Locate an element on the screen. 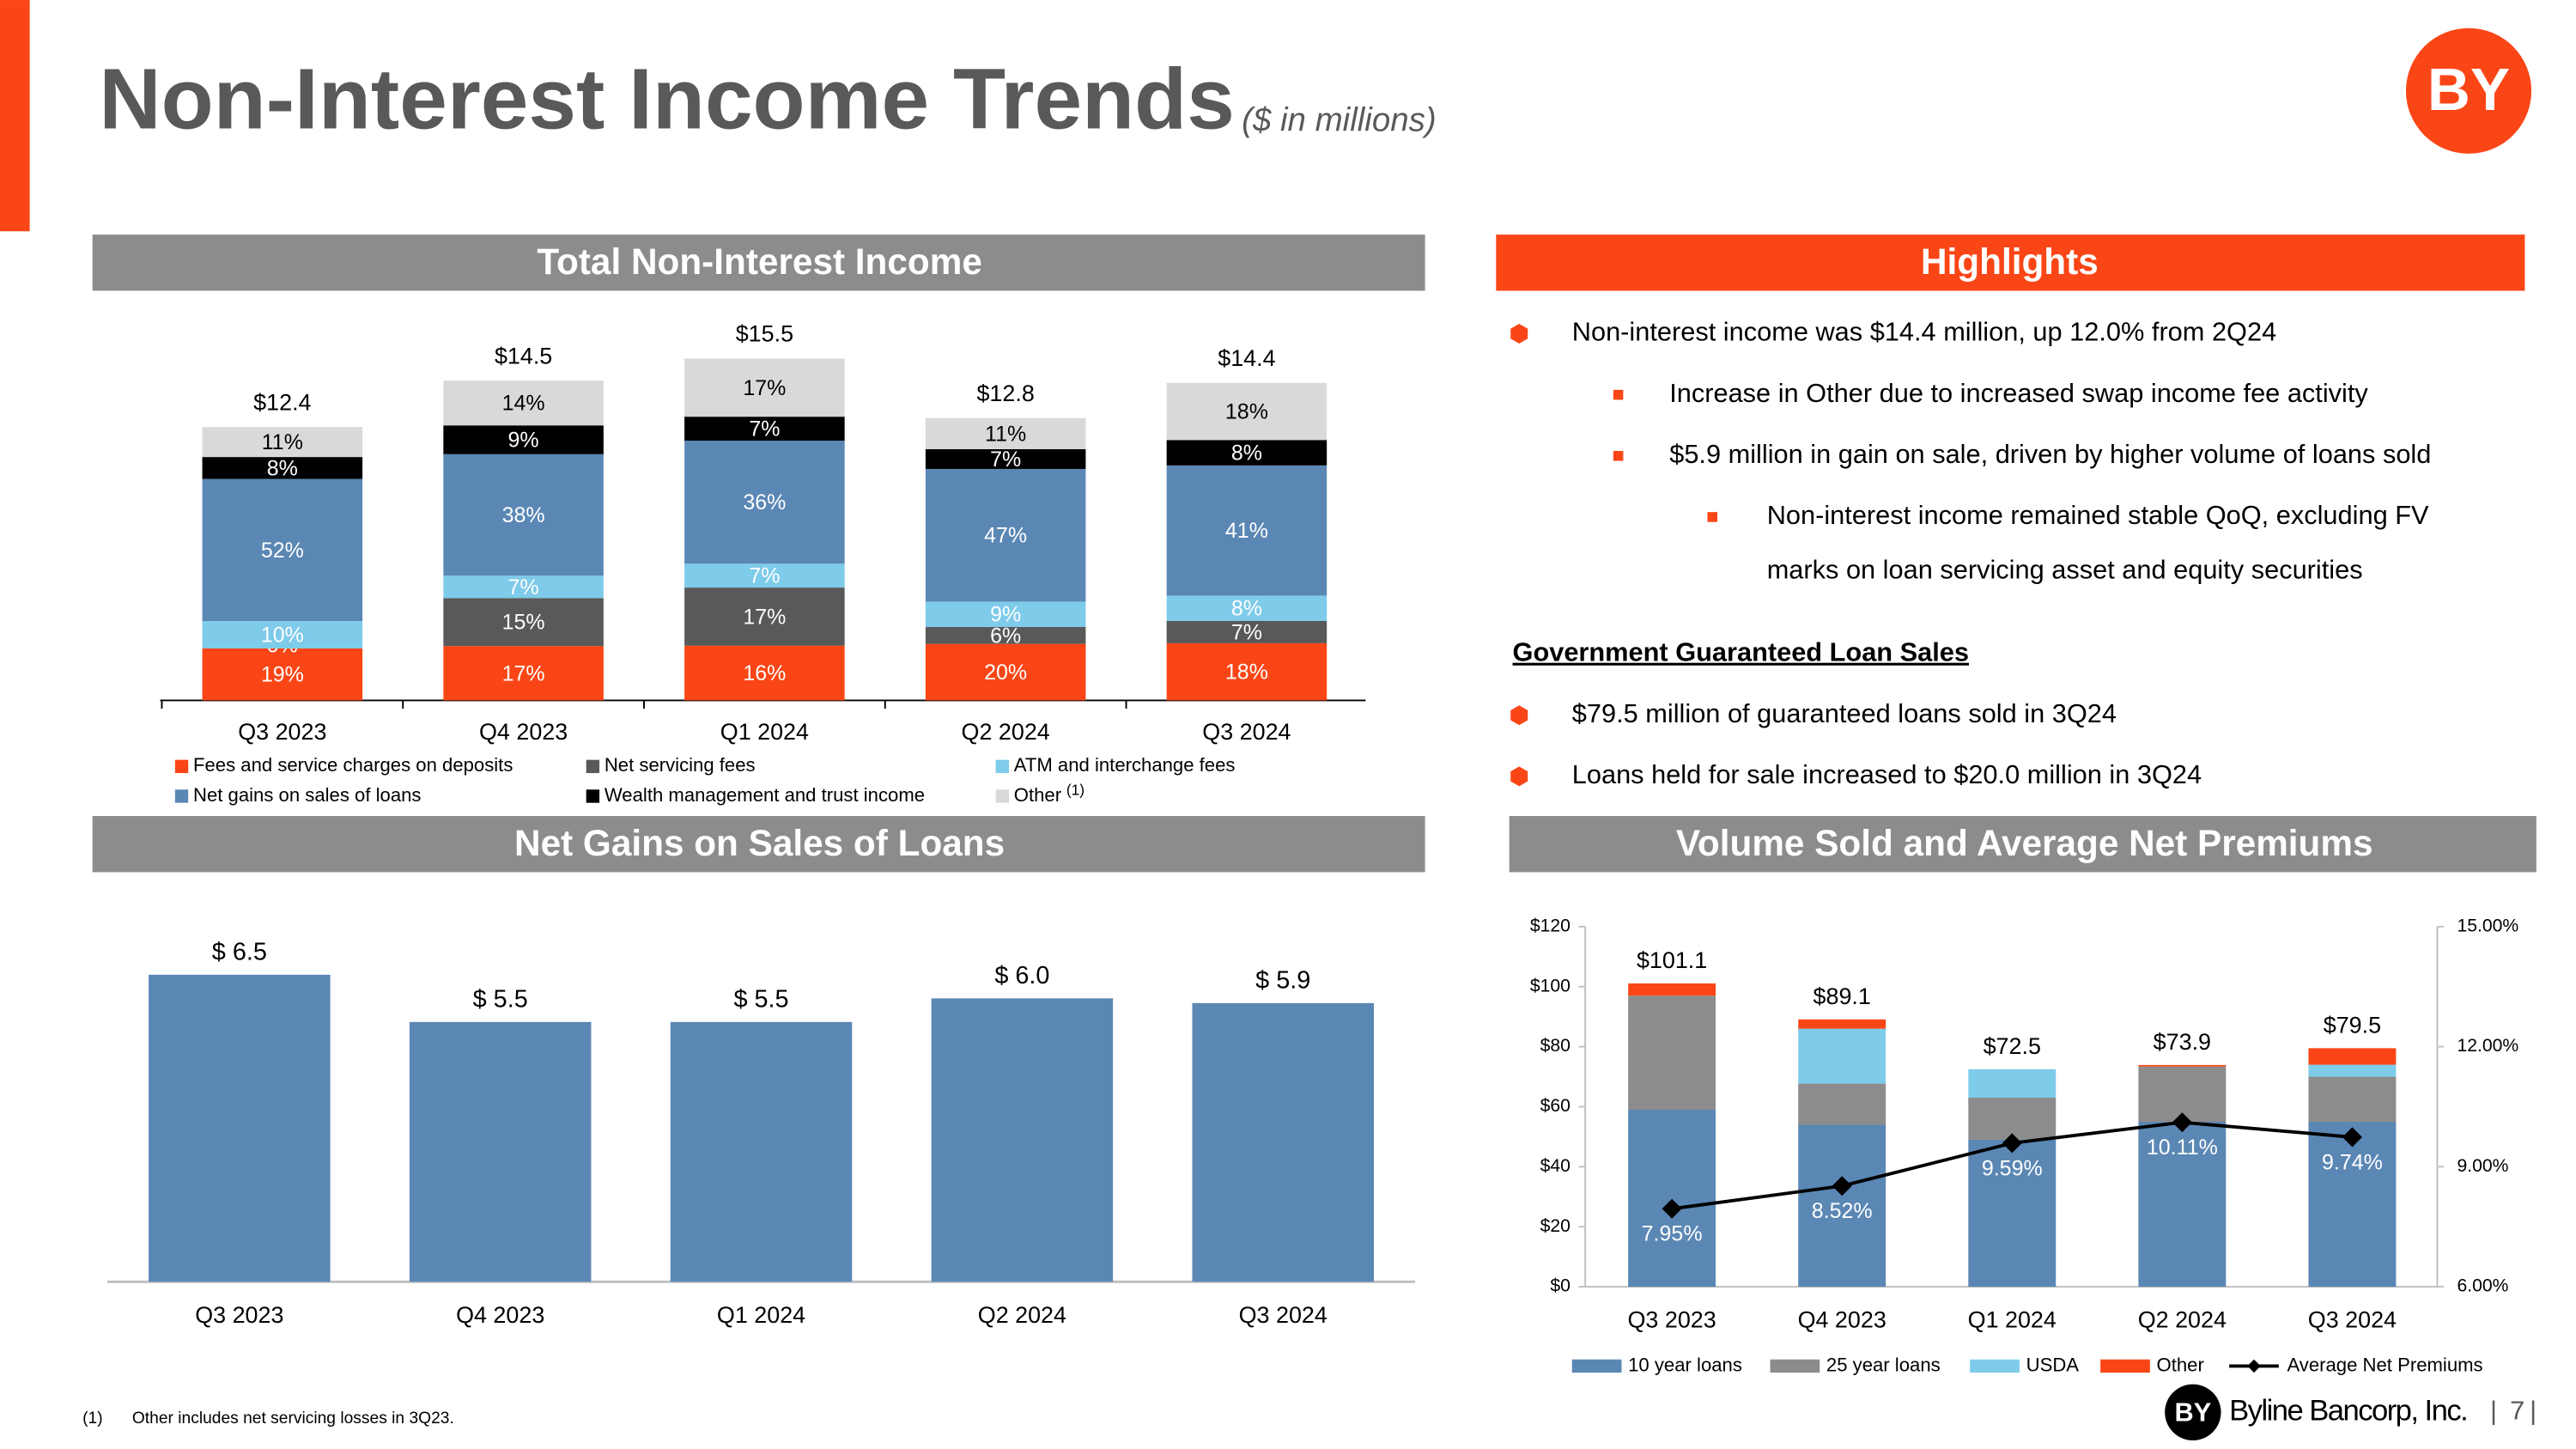 Image resolution: width=2576 pixels, height=1449 pixels. gov-title: Government Guaranteed Loan Sales is located at coordinates (1741, 652).